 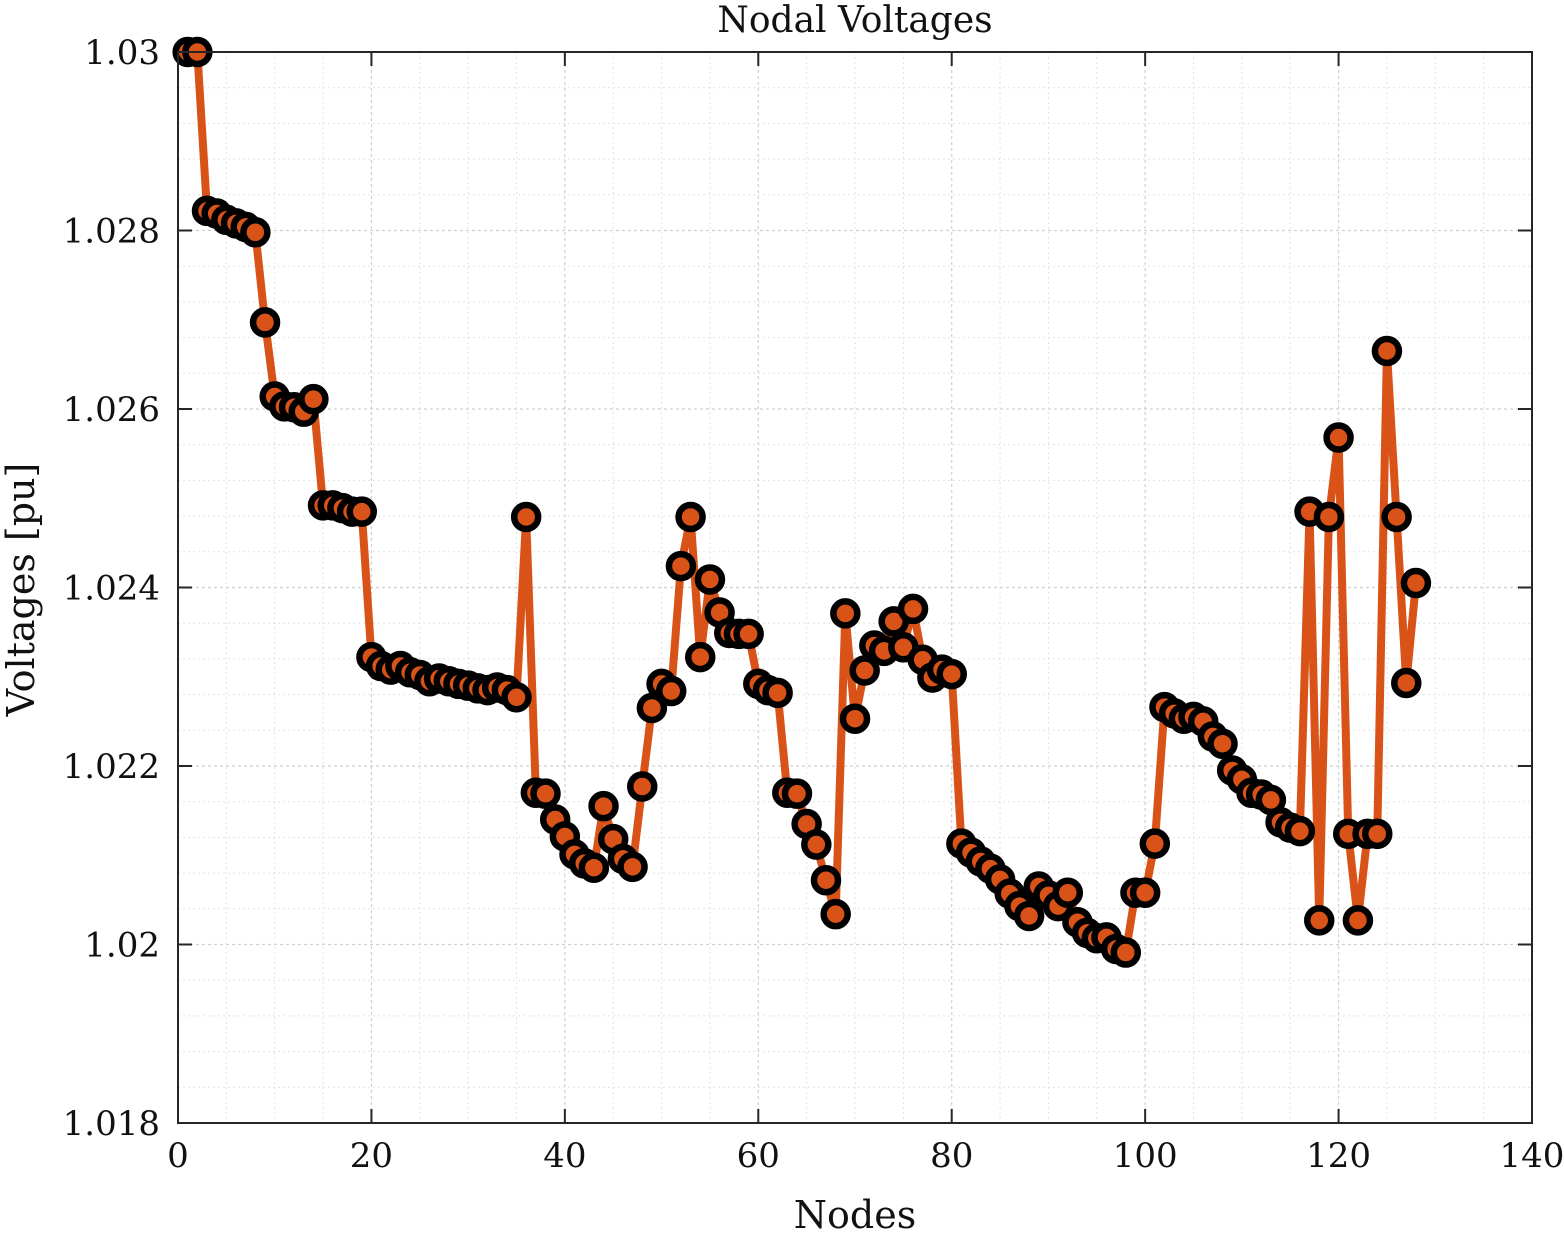 I want to click on chart-title: Nodal Voltages, so click(x=854, y=20).